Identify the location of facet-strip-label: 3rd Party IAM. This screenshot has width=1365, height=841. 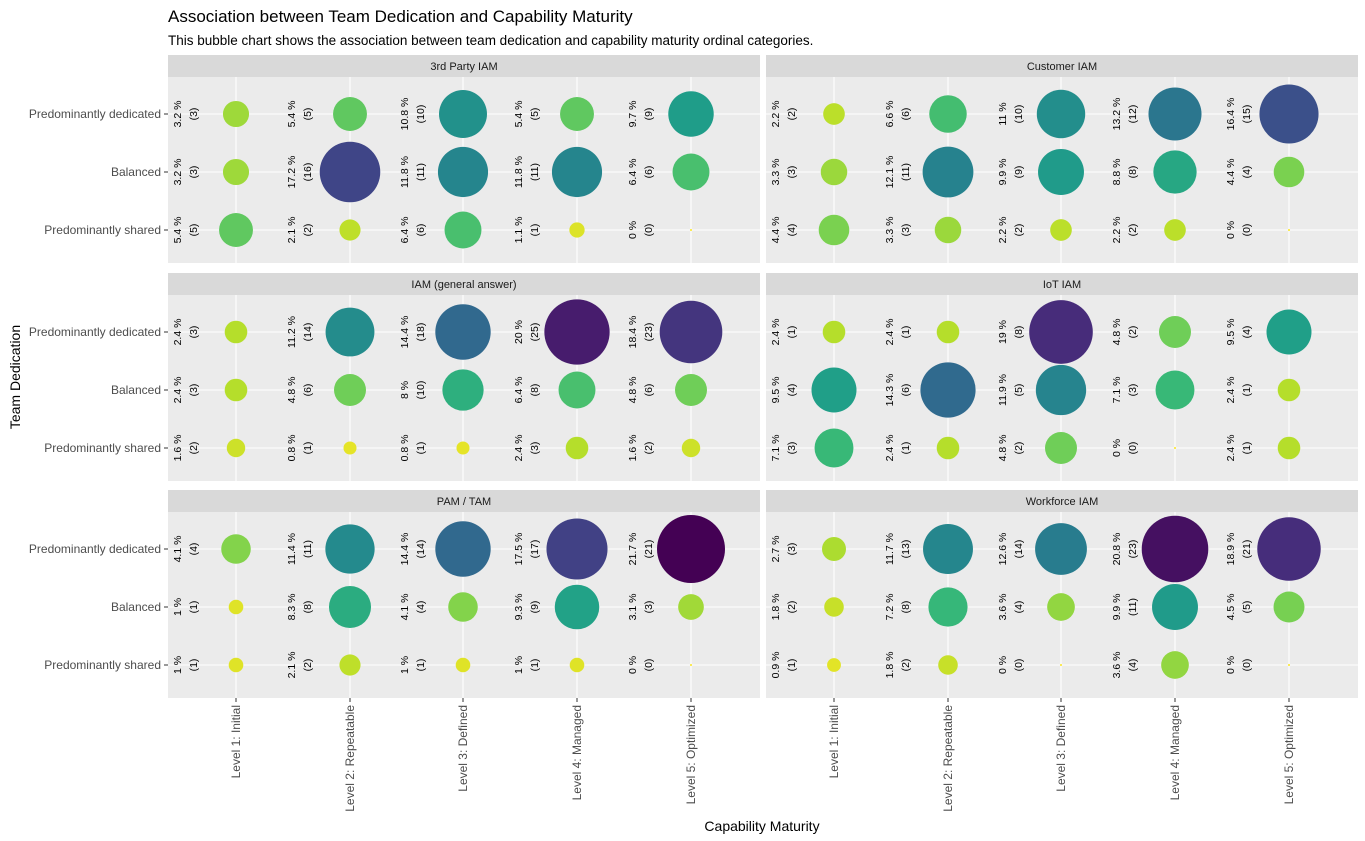
(463, 67).